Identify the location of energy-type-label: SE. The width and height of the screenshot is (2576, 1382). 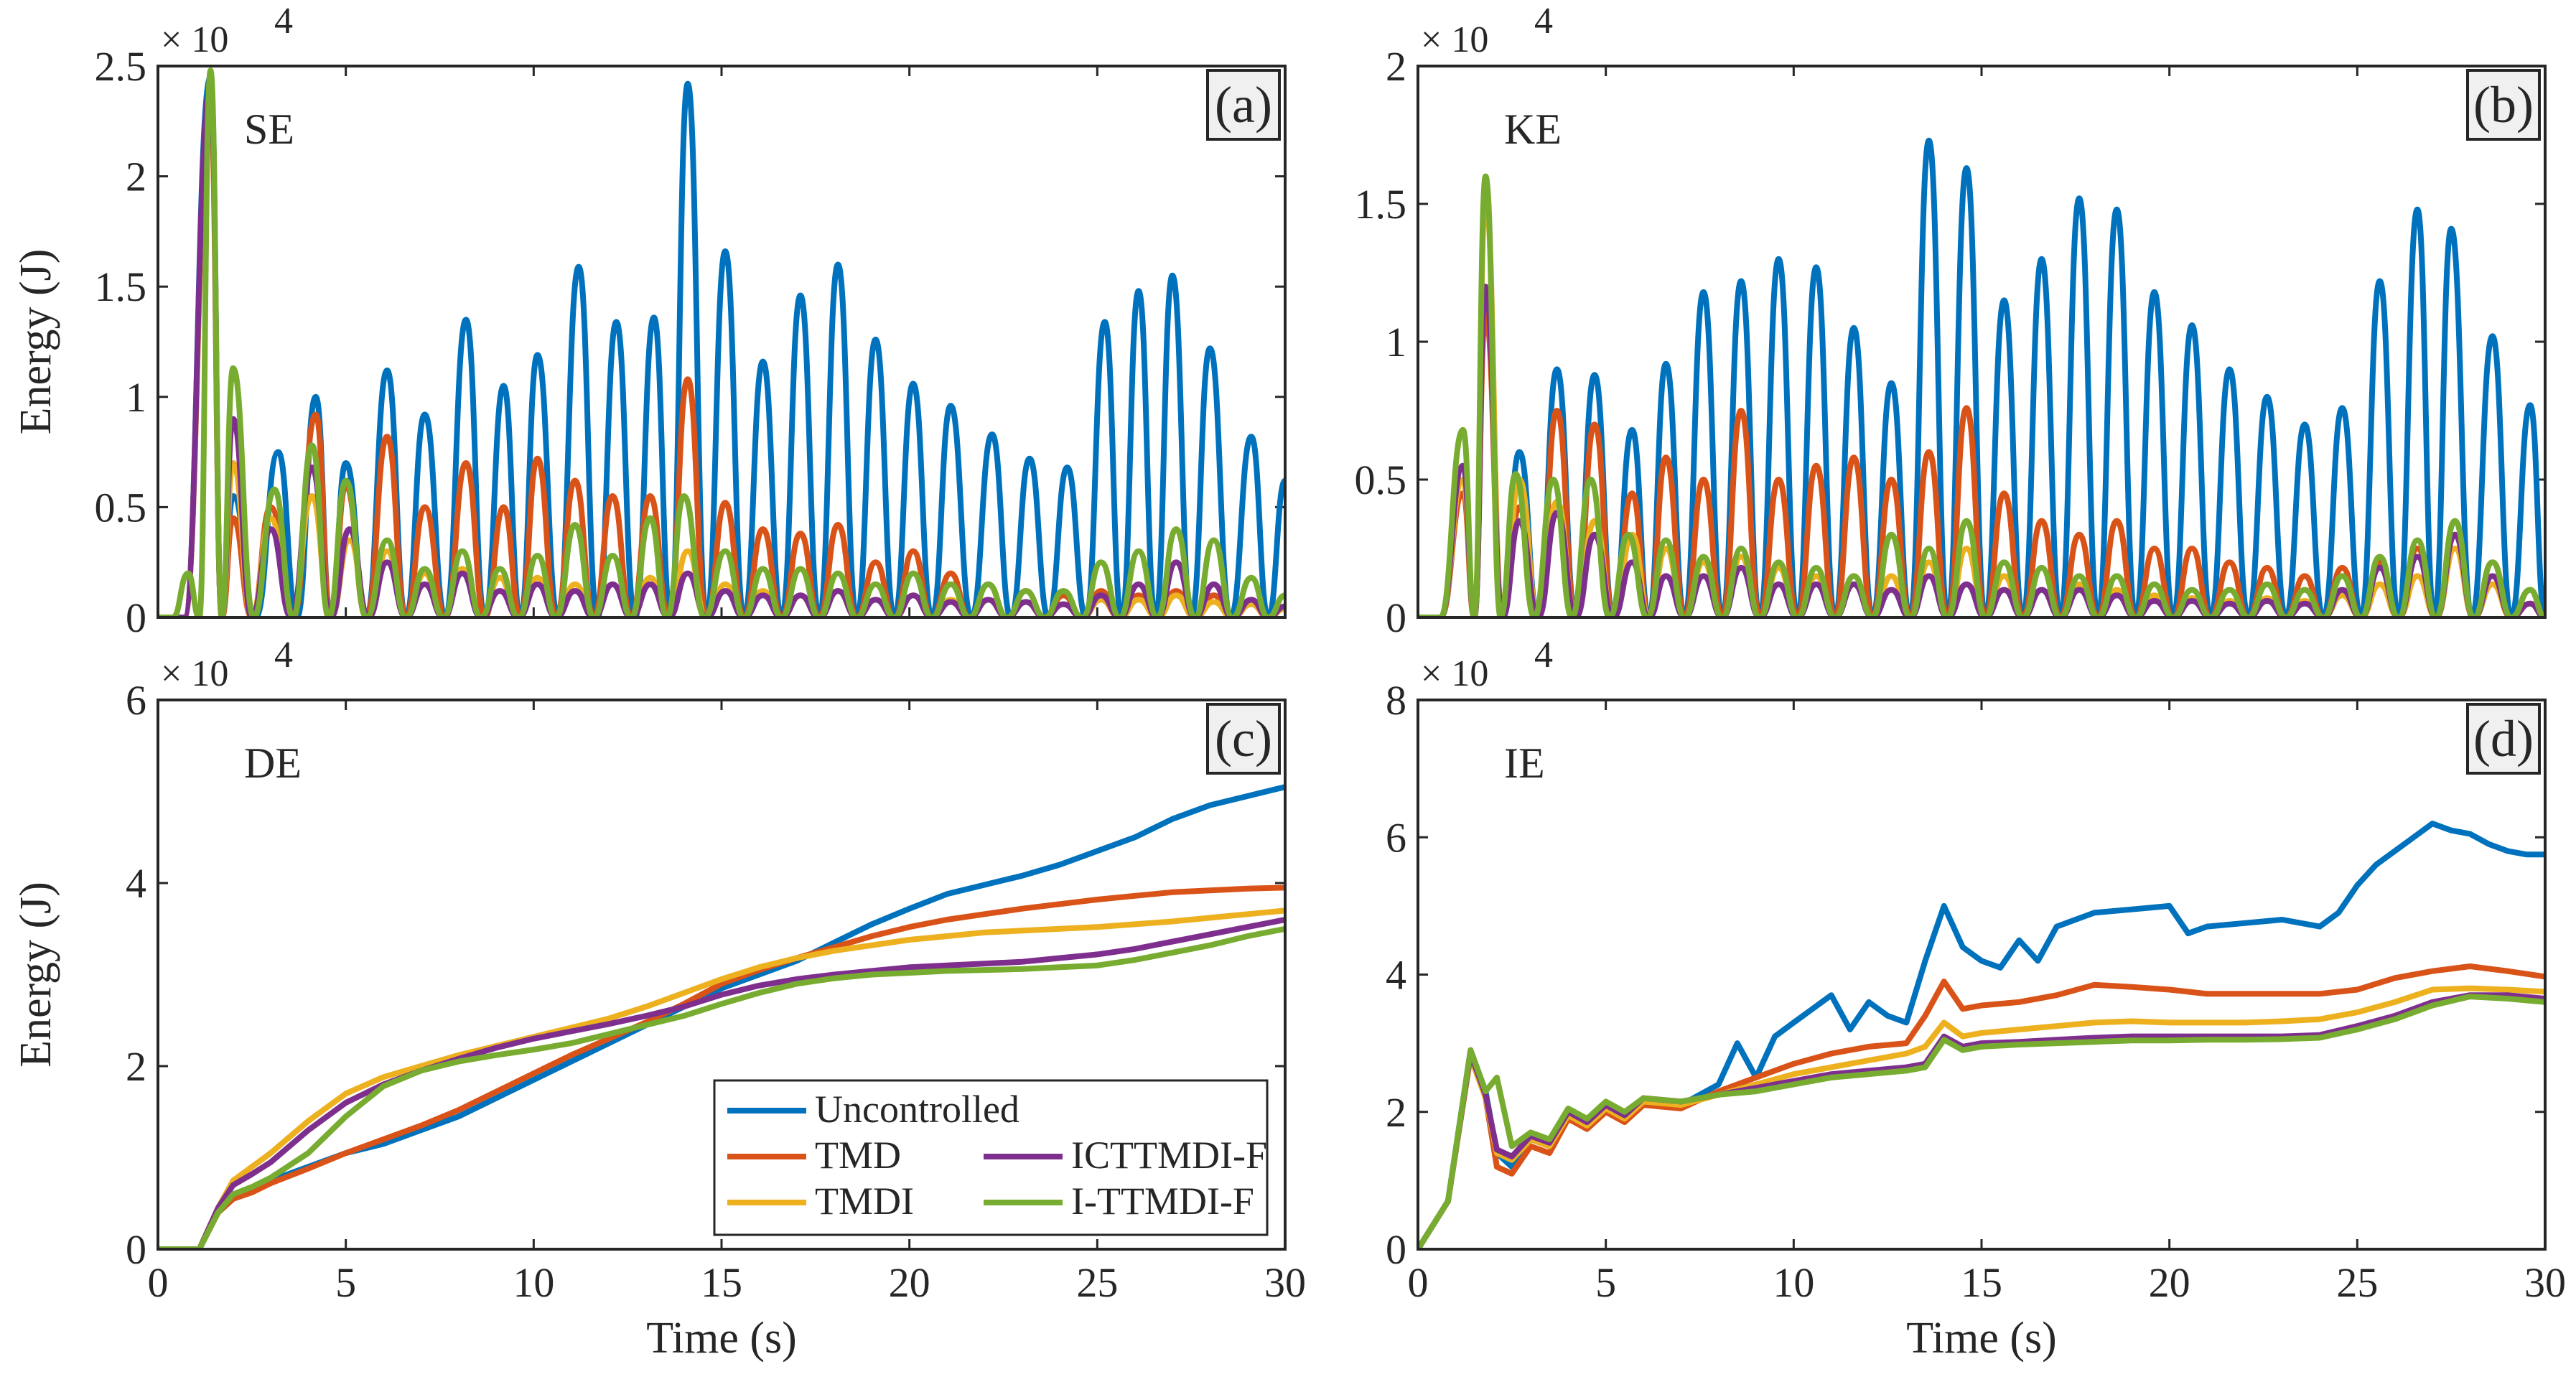
(269, 130).